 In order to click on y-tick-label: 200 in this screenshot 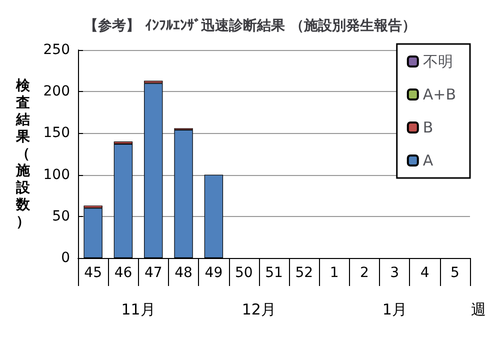, I will do `click(56, 92)`.